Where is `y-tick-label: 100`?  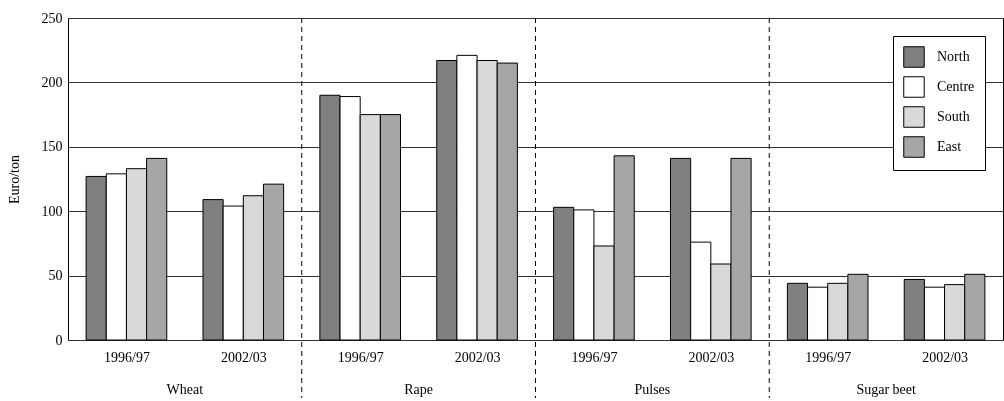 y-tick-label: 100 is located at coordinates (52, 211).